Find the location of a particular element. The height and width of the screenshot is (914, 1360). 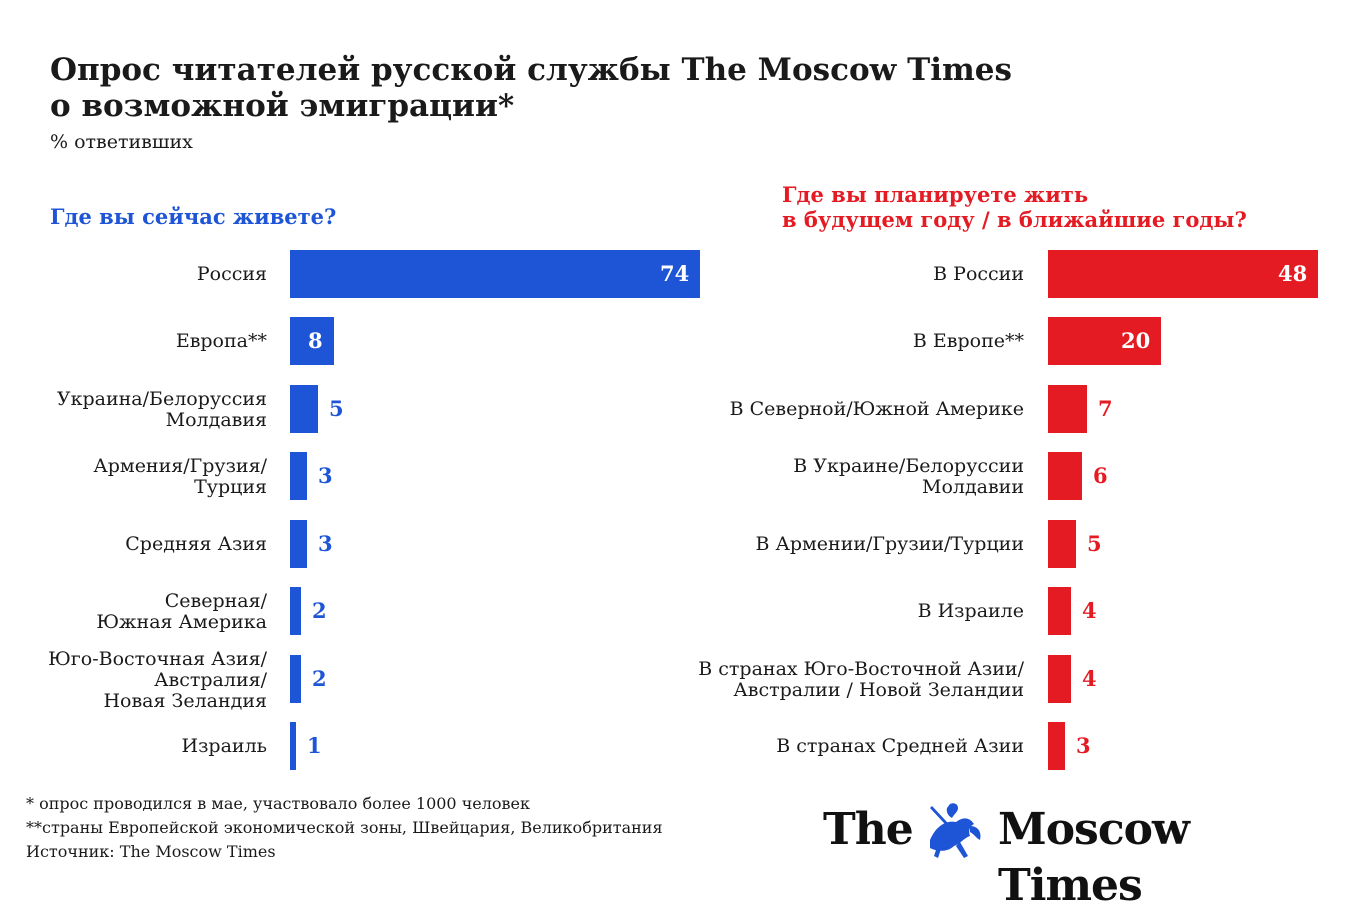

right-category-label: В Северной/Южной Америке is located at coordinates (876, 409).